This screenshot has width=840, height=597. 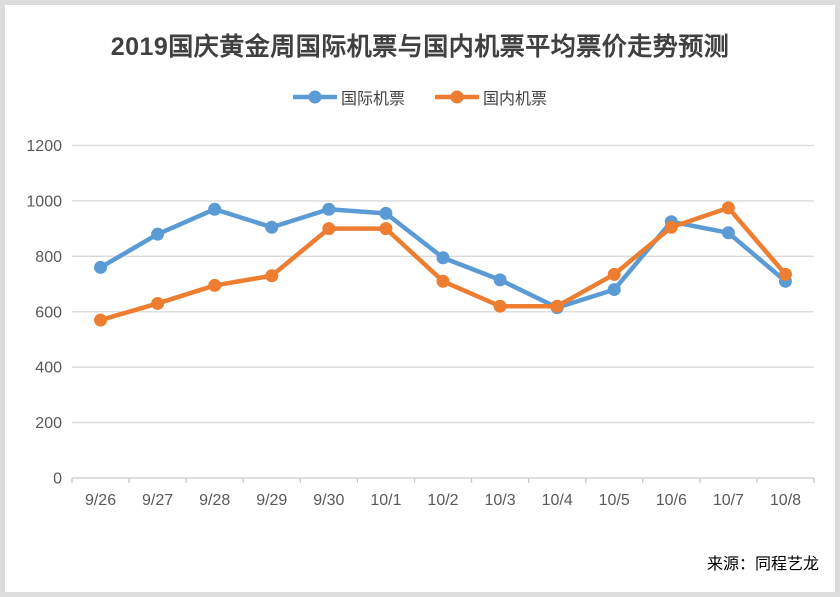 I want to click on data-point-国内机票-10/6, so click(x=671, y=227).